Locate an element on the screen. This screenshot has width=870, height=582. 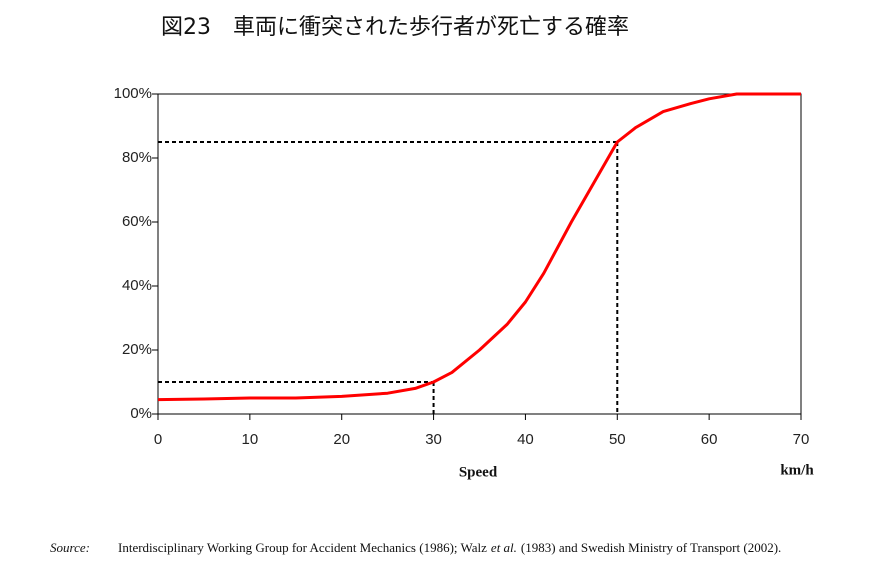
x-tick-label: 0 is located at coordinates (158, 439).